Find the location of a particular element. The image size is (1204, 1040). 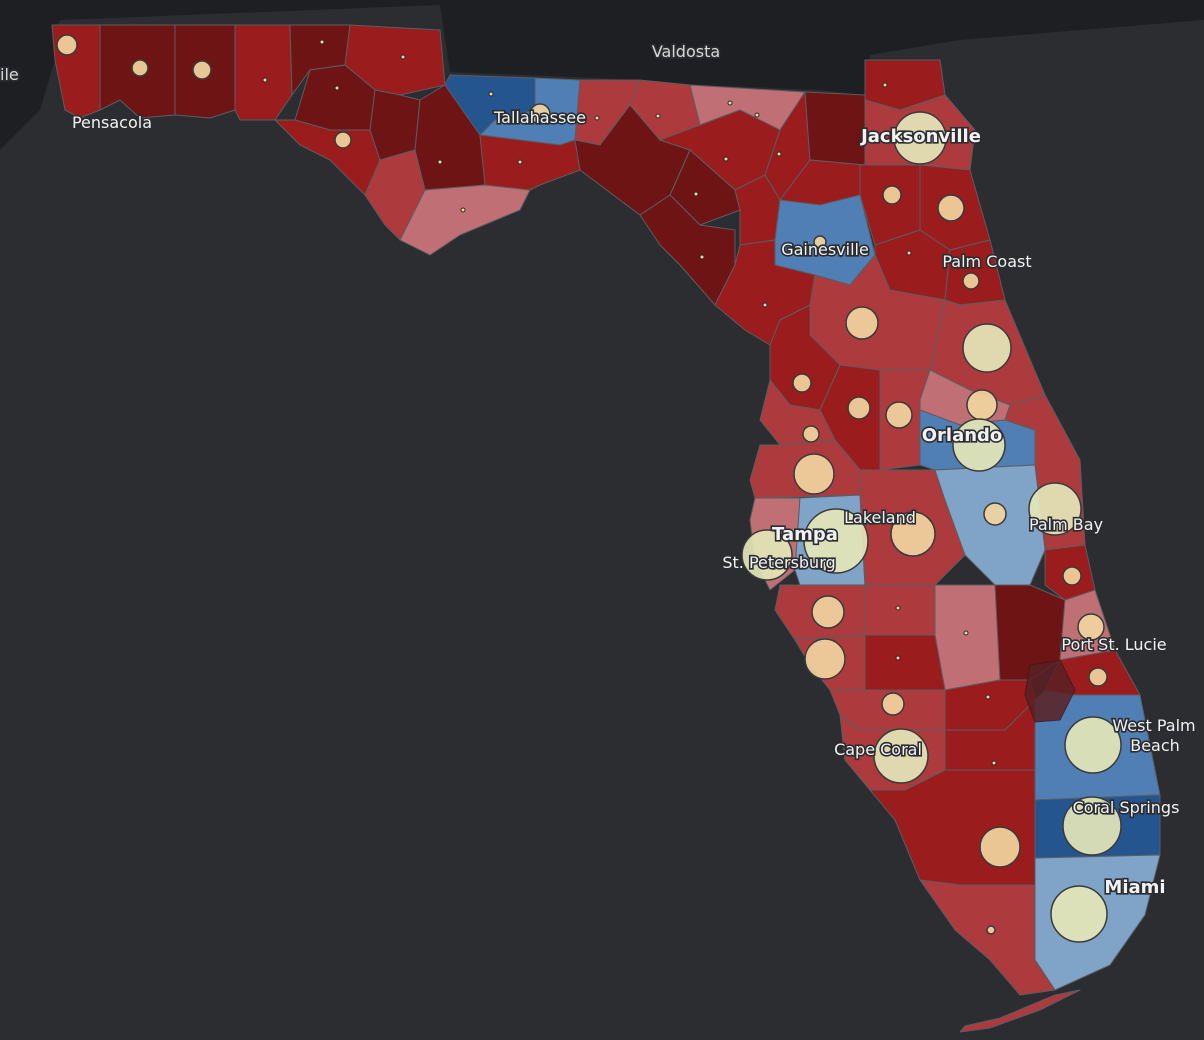

label-coral-springs: Coral Springs is located at coordinates (1126, 807).